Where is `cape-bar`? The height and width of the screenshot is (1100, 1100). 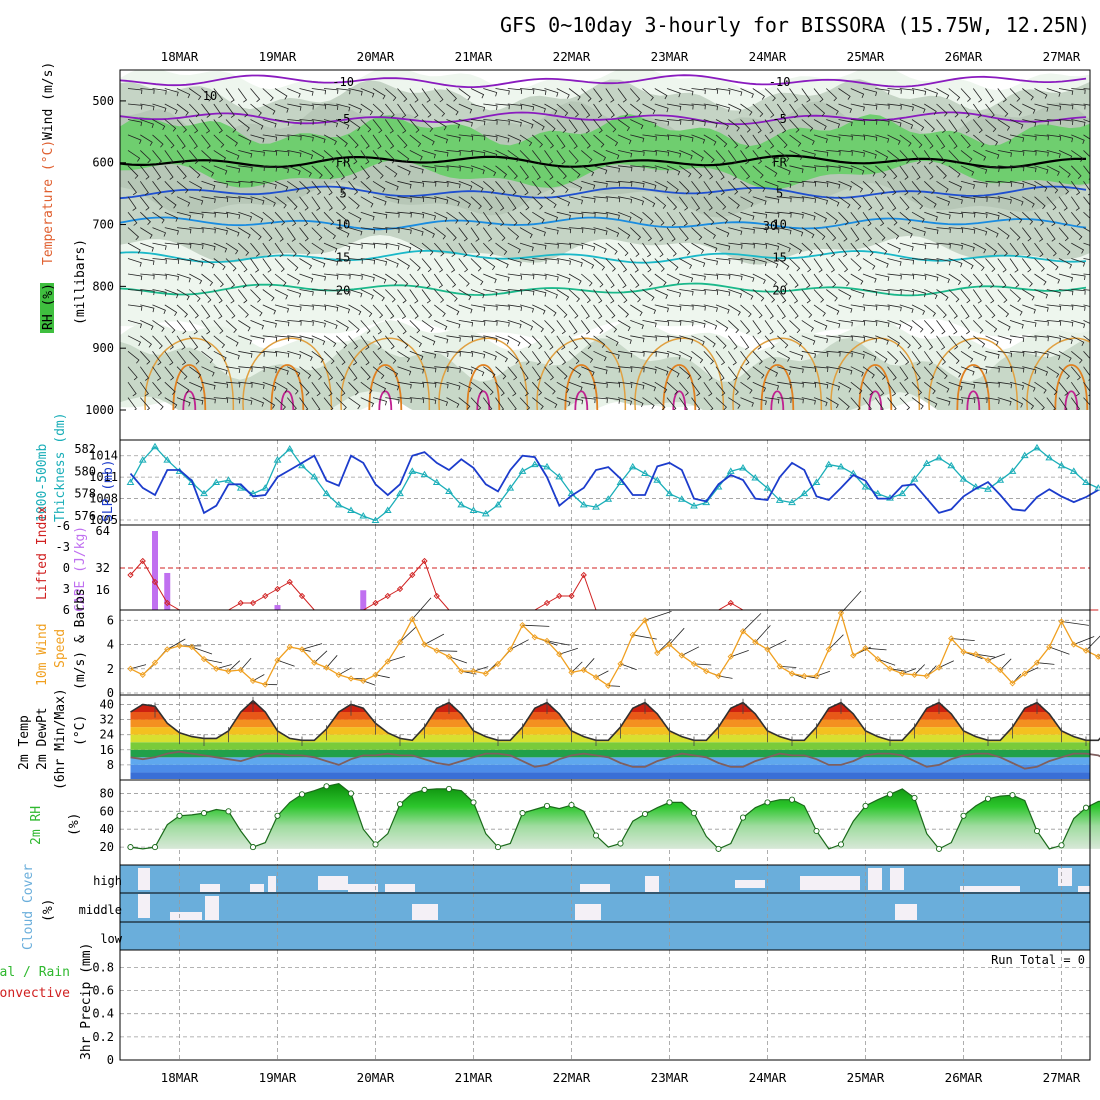 cape-bar is located at coordinates (155, 570).